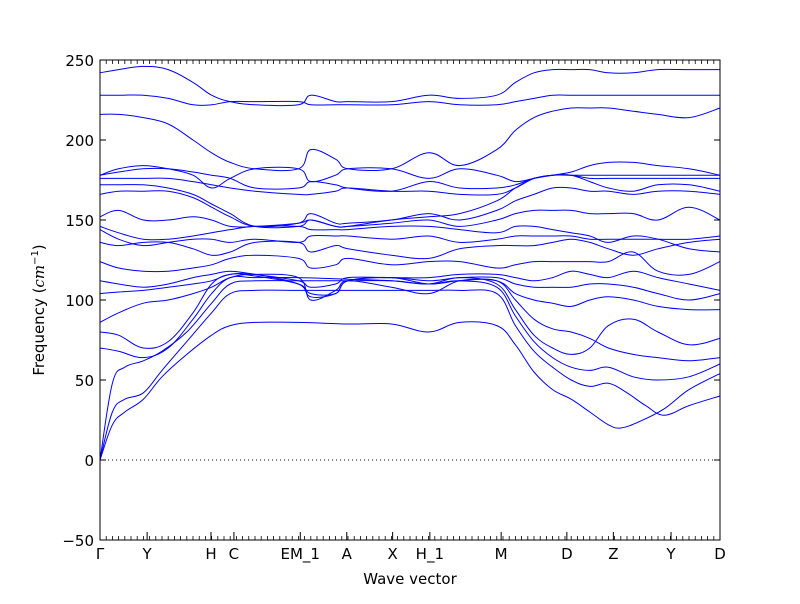  What do you see at coordinates (39, 334) in the screenshot?
I see `y-axis-label-text: Frequency` at bounding box center [39, 334].